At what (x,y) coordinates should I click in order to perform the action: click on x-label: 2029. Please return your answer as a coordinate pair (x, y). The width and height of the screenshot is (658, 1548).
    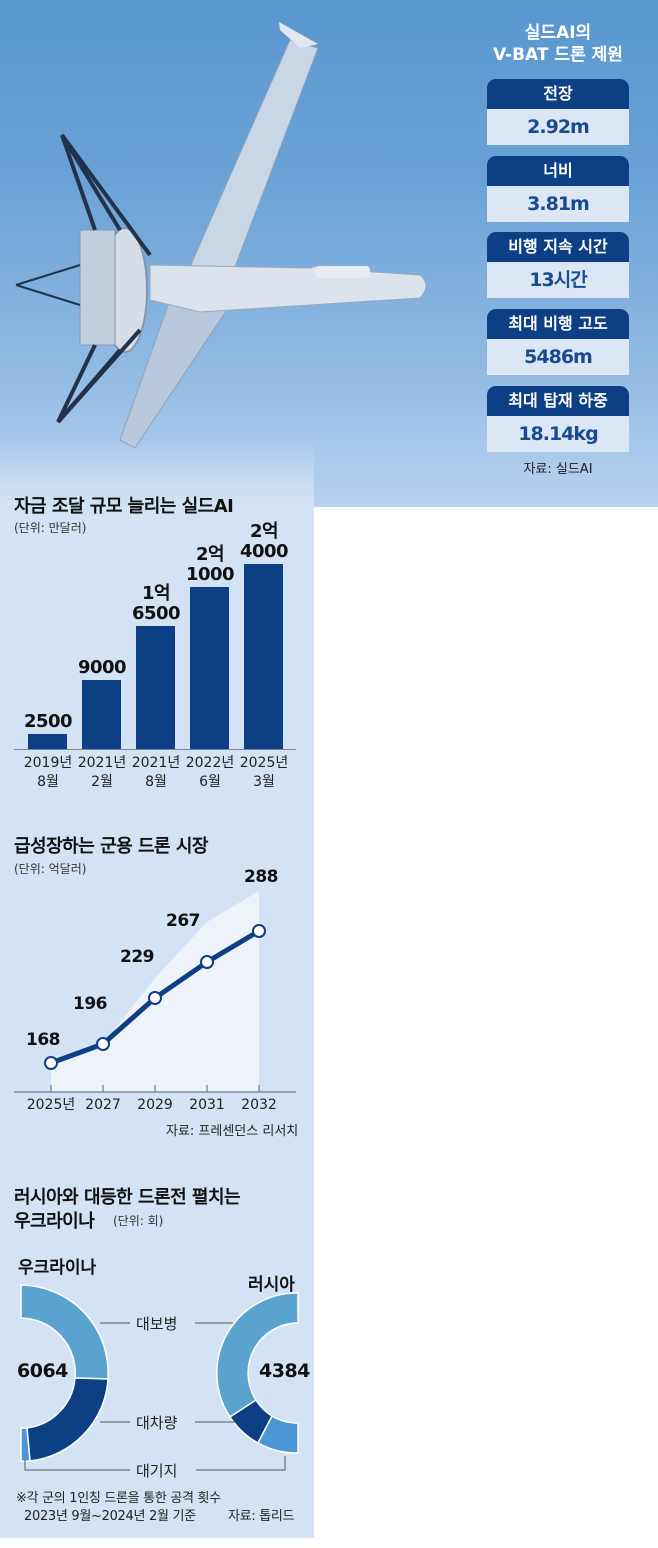
    Looking at the image, I should click on (155, 1105).